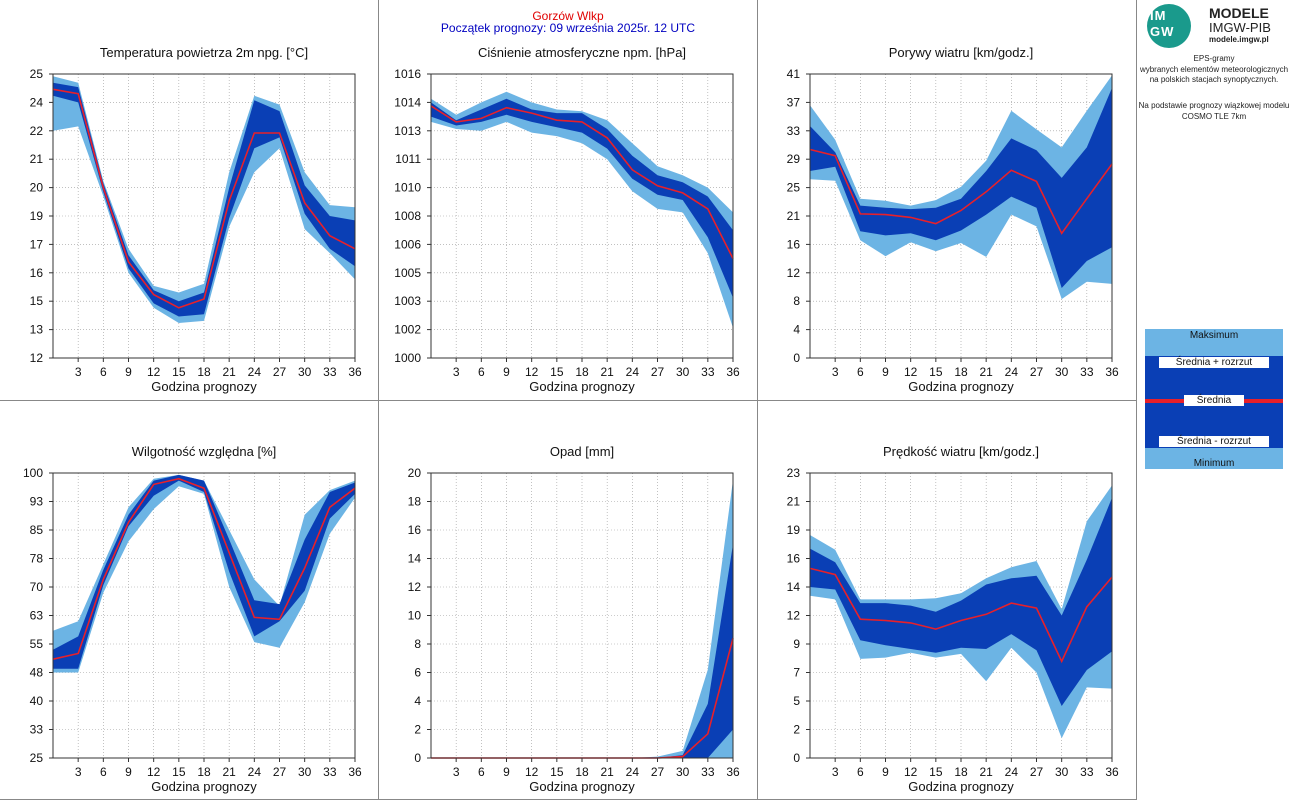  I want to click on station-name: Gorzów Wlkp, so click(568, 16).